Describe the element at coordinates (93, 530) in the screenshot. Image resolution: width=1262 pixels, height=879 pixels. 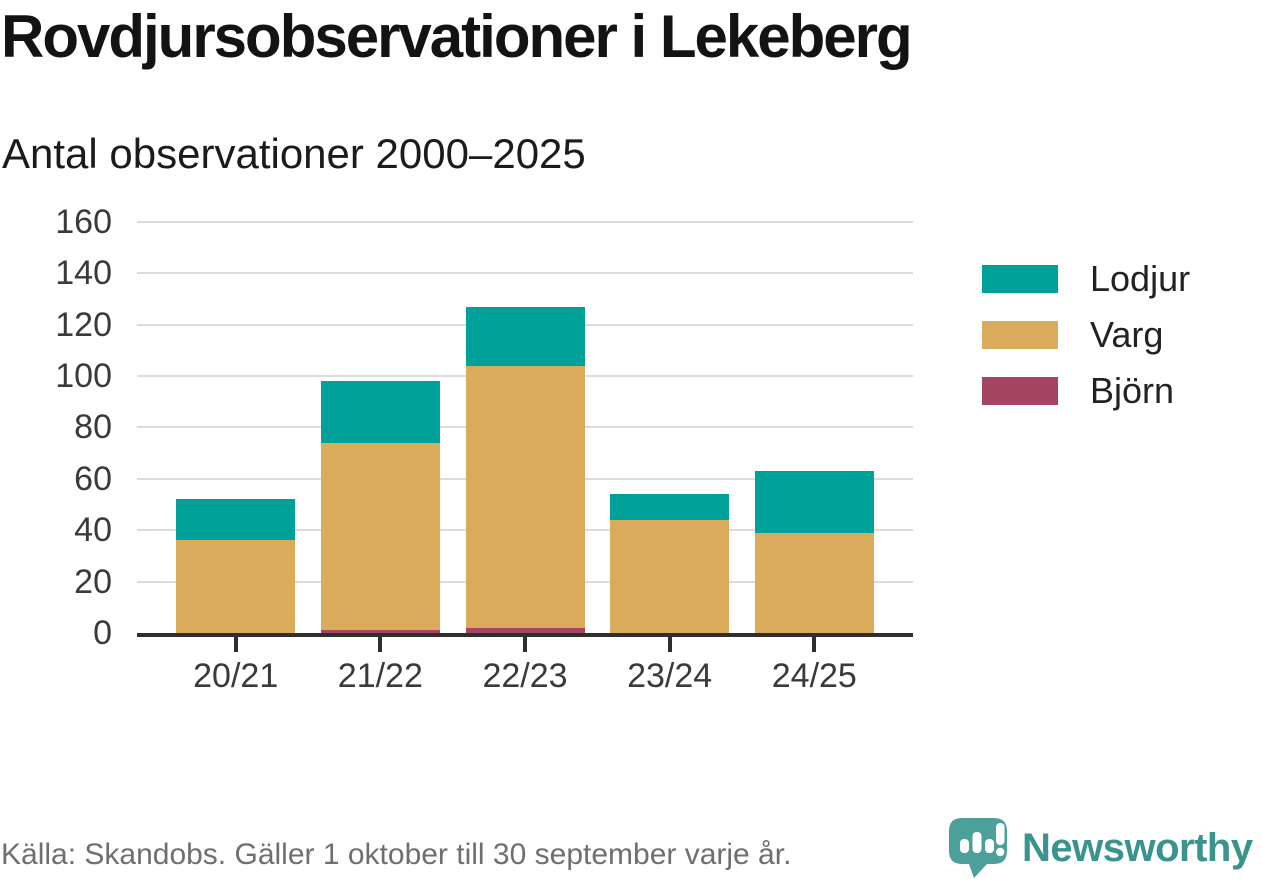
I see `y-axis-label-40: 40` at that location.